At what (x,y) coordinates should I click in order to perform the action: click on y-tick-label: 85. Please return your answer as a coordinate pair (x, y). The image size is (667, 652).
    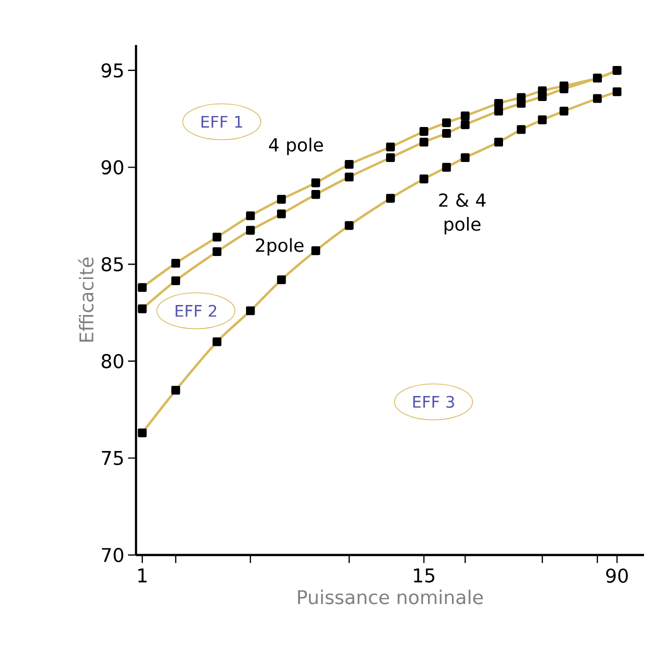
    Looking at the image, I should click on (112, 264).